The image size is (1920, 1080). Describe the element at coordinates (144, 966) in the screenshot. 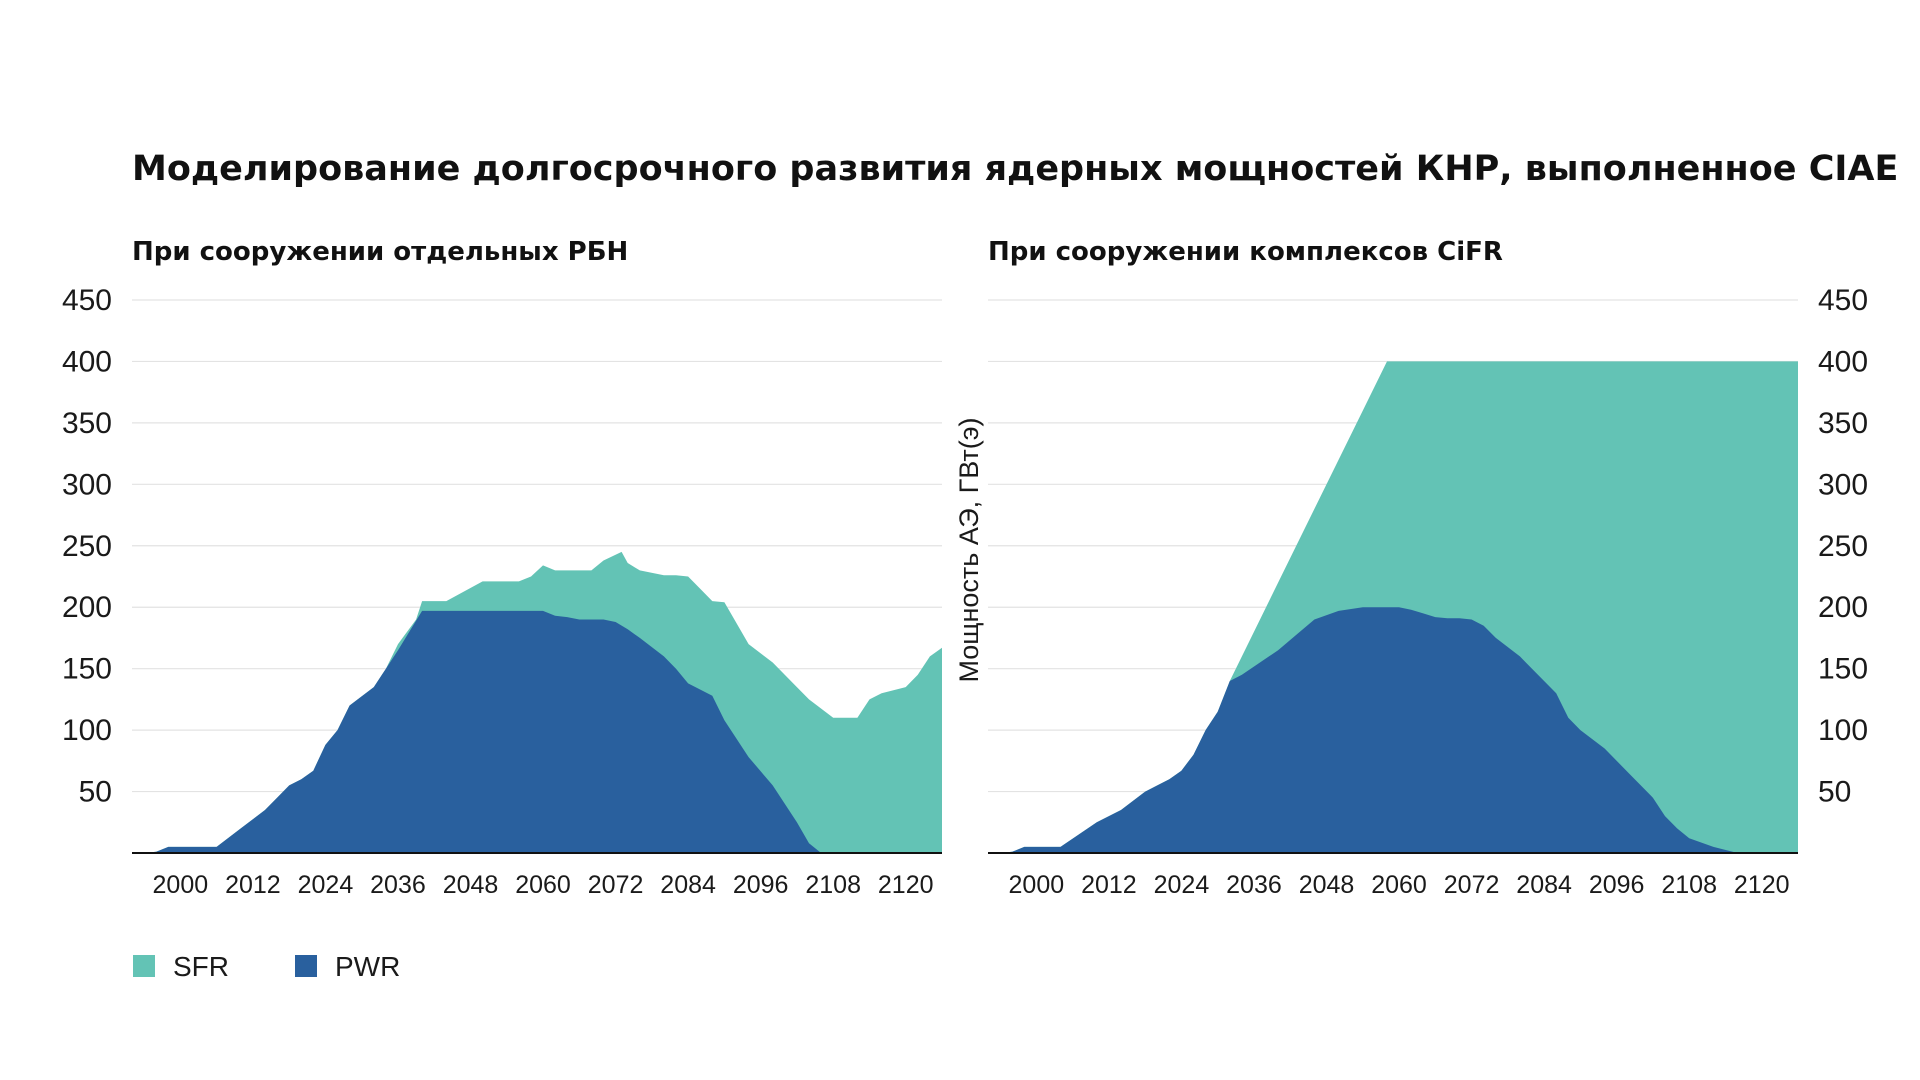

I see `legend-swatch-sfr` at that location.